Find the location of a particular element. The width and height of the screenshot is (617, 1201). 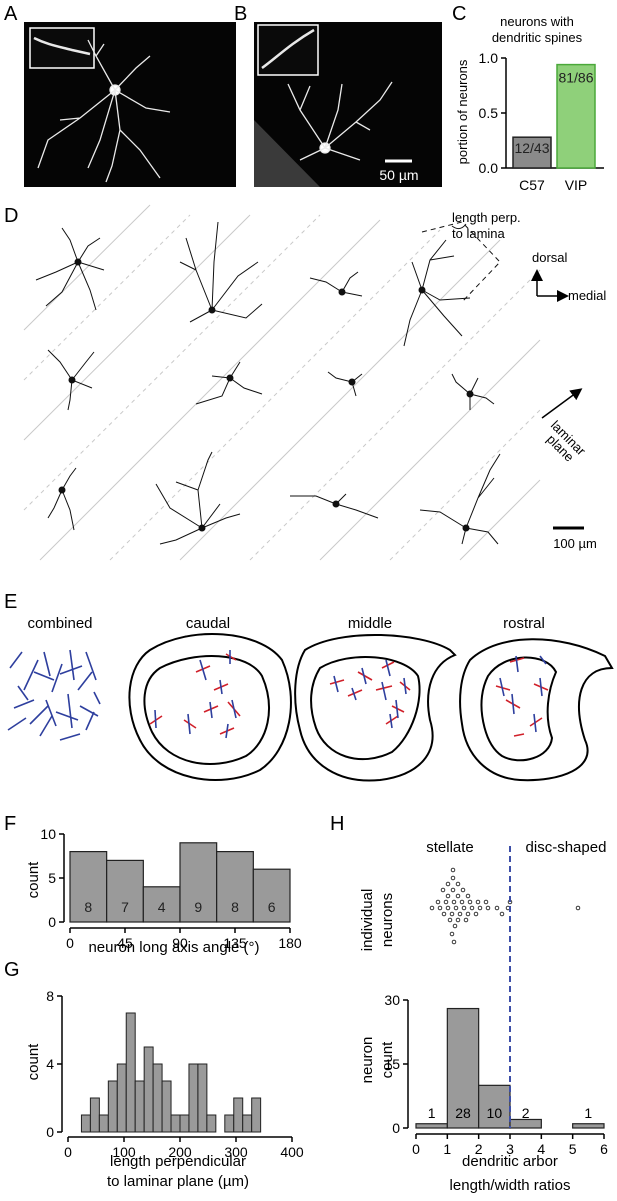

chart-f-xlabel: neuron long axis angle (°) is located at coordinates (173, 947).